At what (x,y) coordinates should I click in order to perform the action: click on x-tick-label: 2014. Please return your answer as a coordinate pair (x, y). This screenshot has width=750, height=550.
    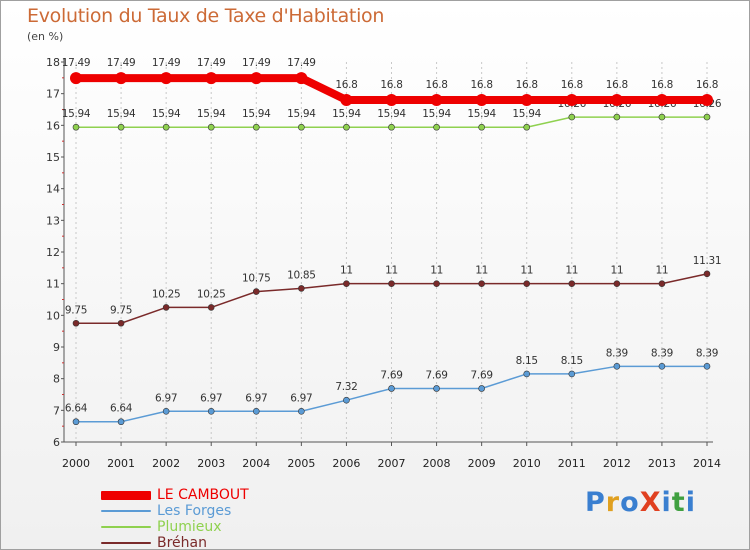
    Looking at the image, I should click on (707, 463).